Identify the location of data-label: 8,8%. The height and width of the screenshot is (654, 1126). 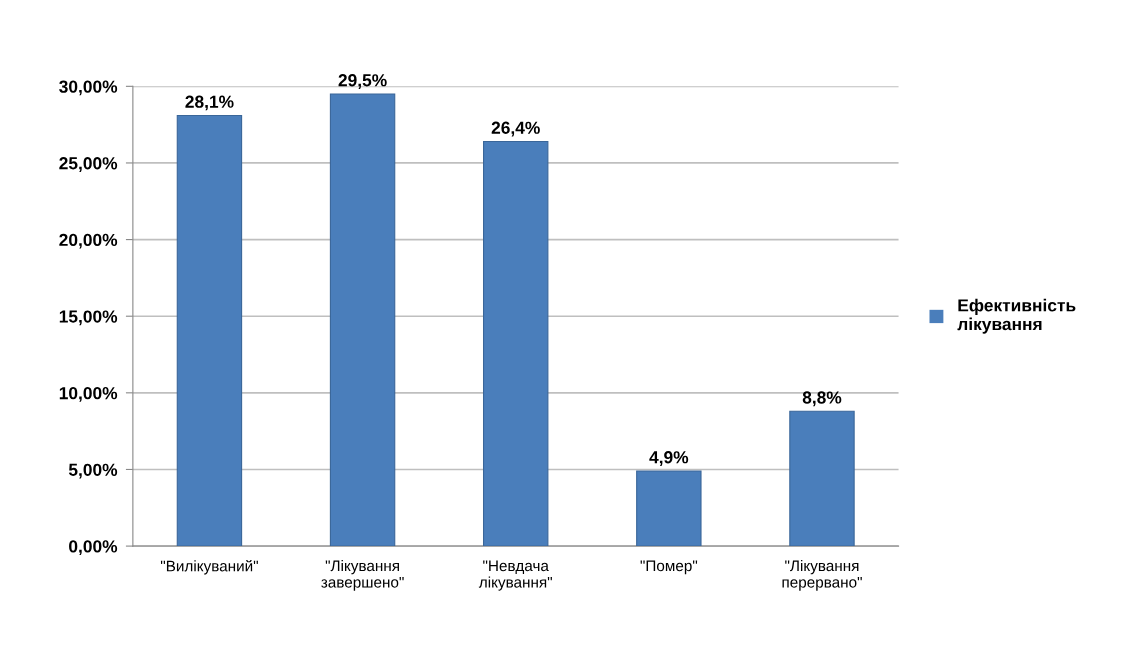
(822, 399).